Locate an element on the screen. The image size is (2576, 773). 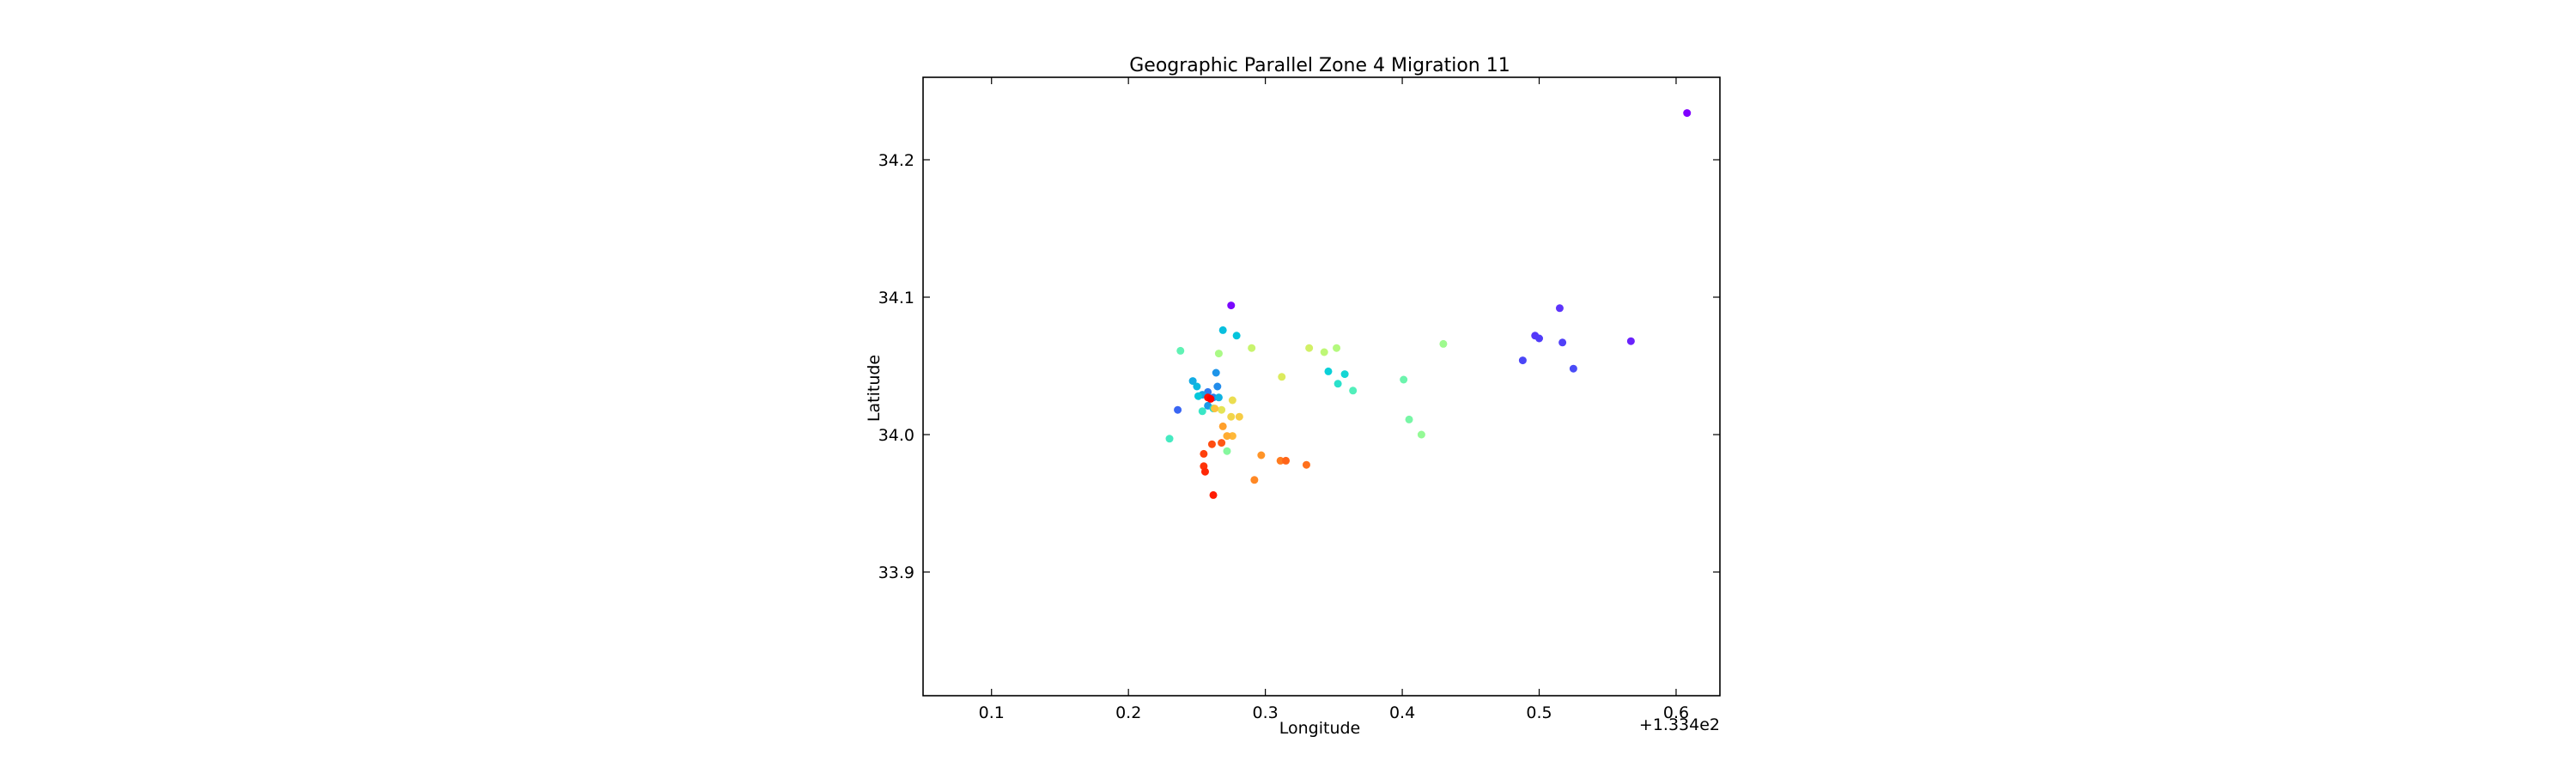
y-tick-label: 34.1 is located at coordinates (896, 298).